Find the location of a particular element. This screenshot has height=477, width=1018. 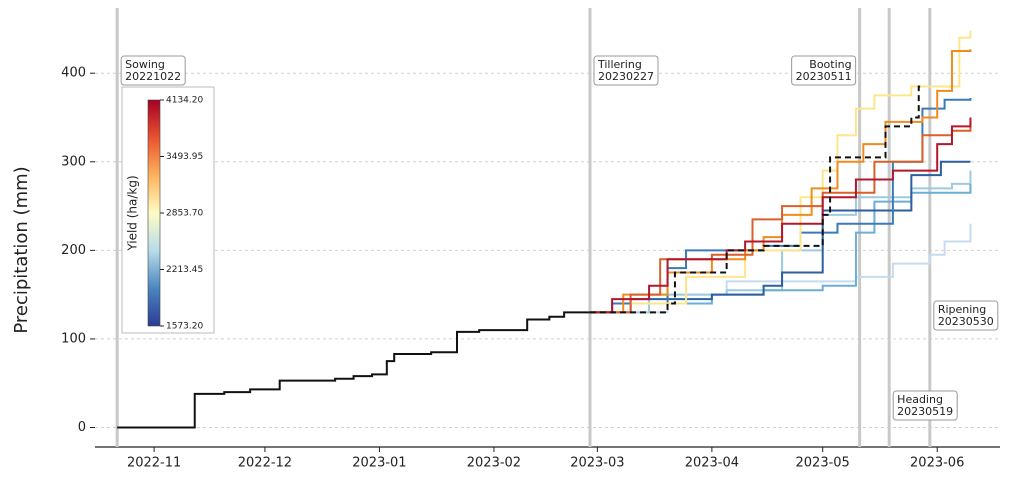

event-date: 20230519 is located at coordinates (925, 411).